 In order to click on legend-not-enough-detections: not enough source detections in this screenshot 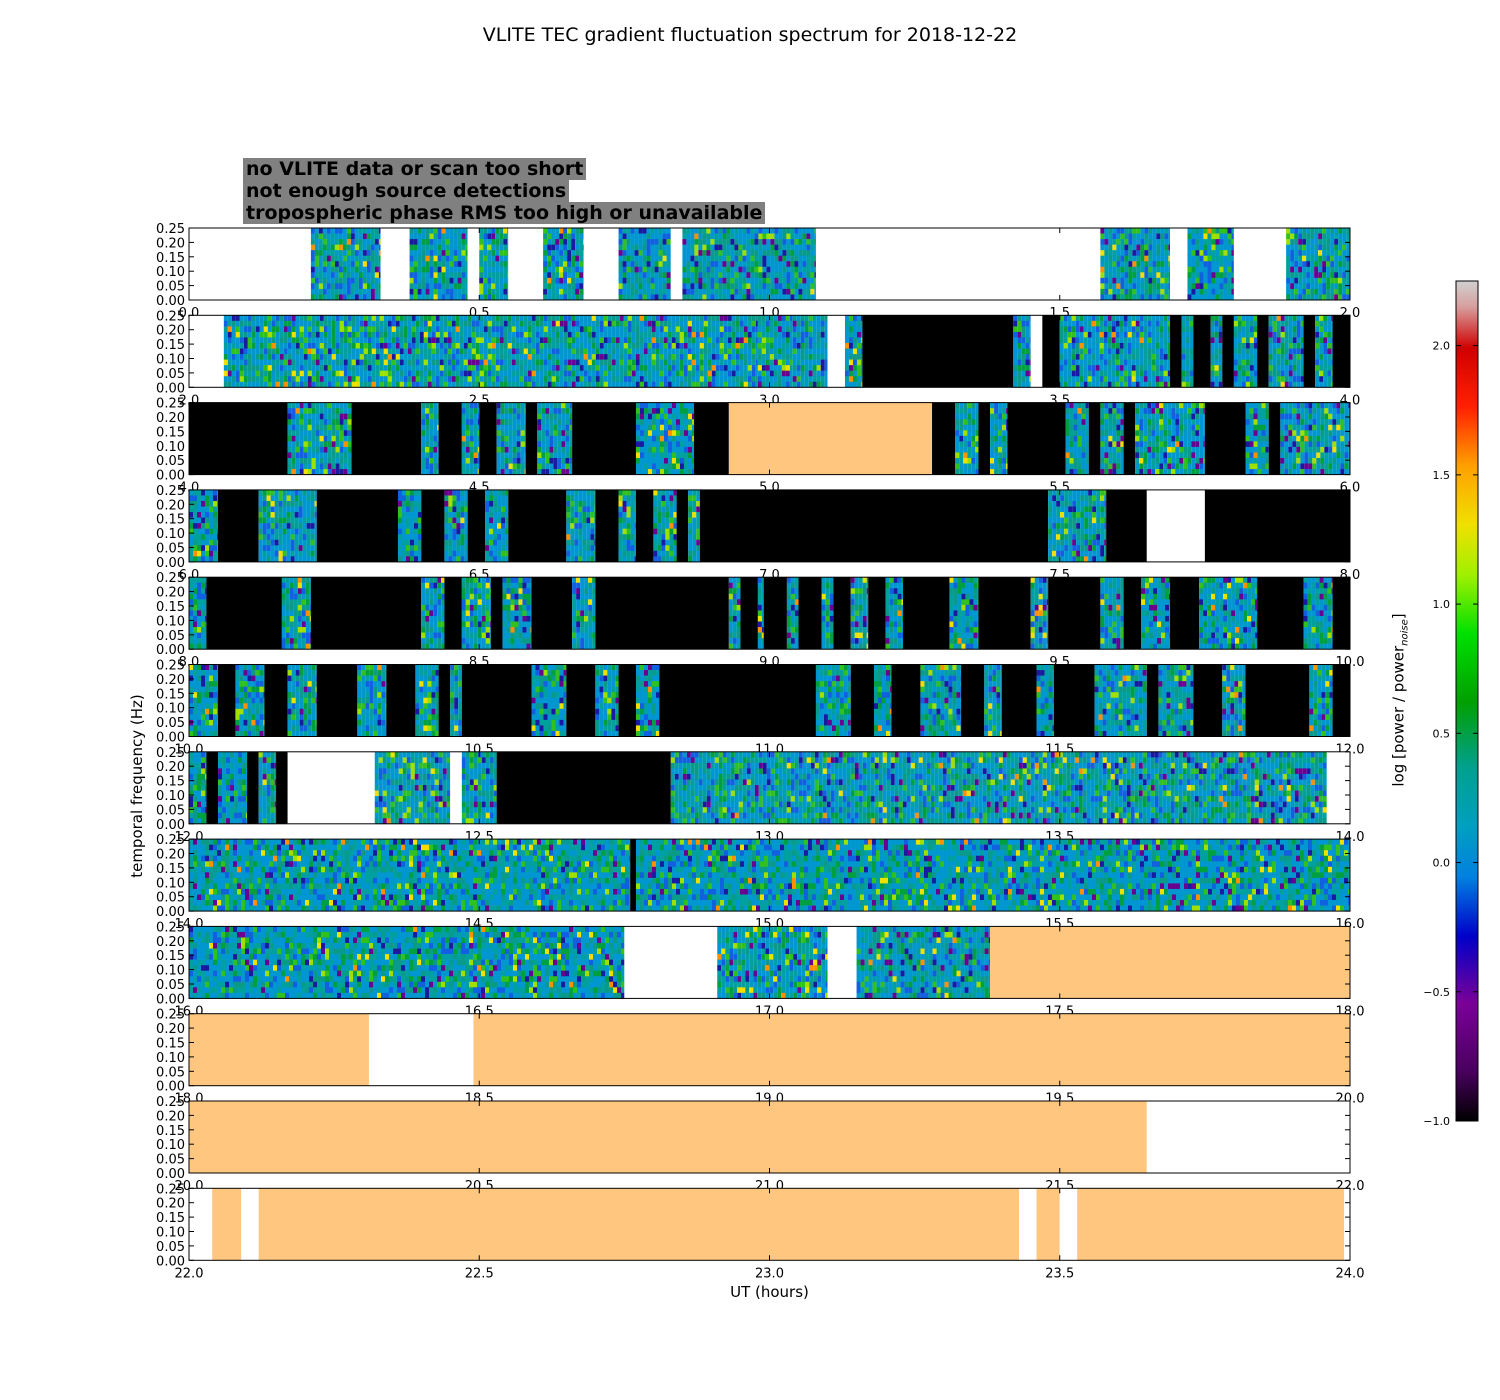, I will do `click(406, 191)`.